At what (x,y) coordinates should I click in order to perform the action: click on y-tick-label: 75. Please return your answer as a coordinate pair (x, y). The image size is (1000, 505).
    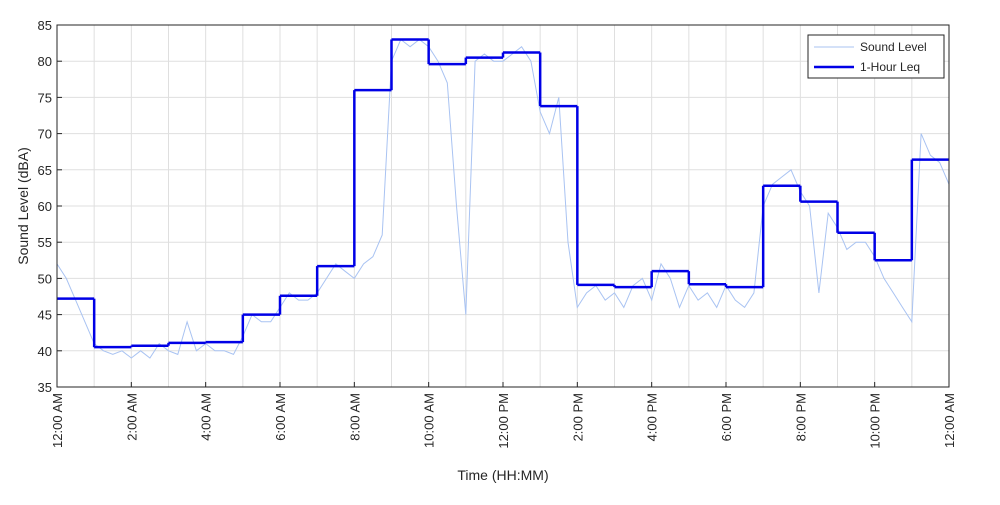
    Looking at the image, I should click on (45, 97).